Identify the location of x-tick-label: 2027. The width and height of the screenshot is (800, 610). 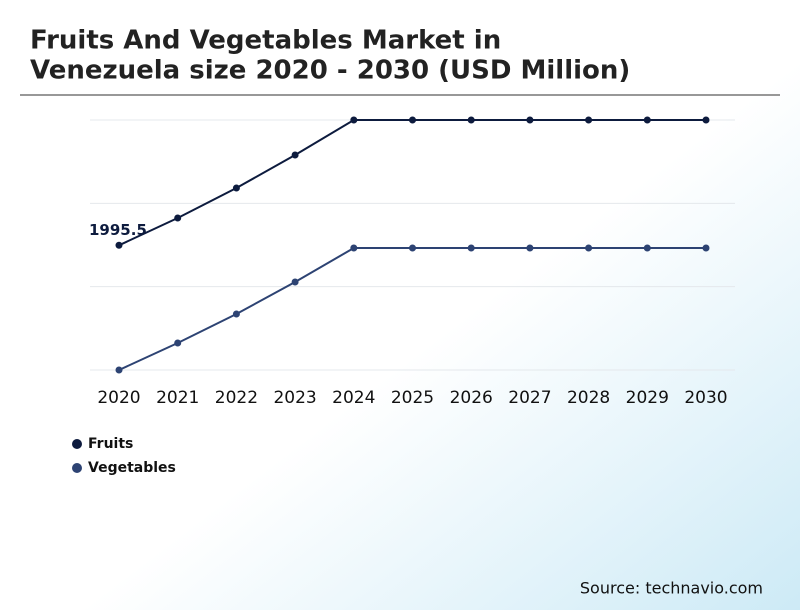
(529, 398).